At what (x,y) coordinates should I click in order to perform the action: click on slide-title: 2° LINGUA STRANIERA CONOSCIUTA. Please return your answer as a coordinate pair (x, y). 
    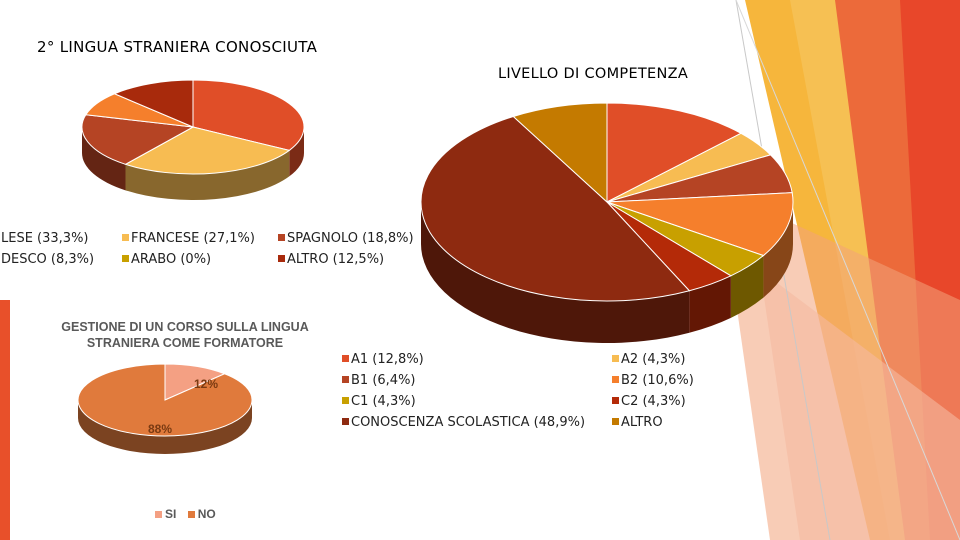
    Looking at the image, I should click on (177, 47).